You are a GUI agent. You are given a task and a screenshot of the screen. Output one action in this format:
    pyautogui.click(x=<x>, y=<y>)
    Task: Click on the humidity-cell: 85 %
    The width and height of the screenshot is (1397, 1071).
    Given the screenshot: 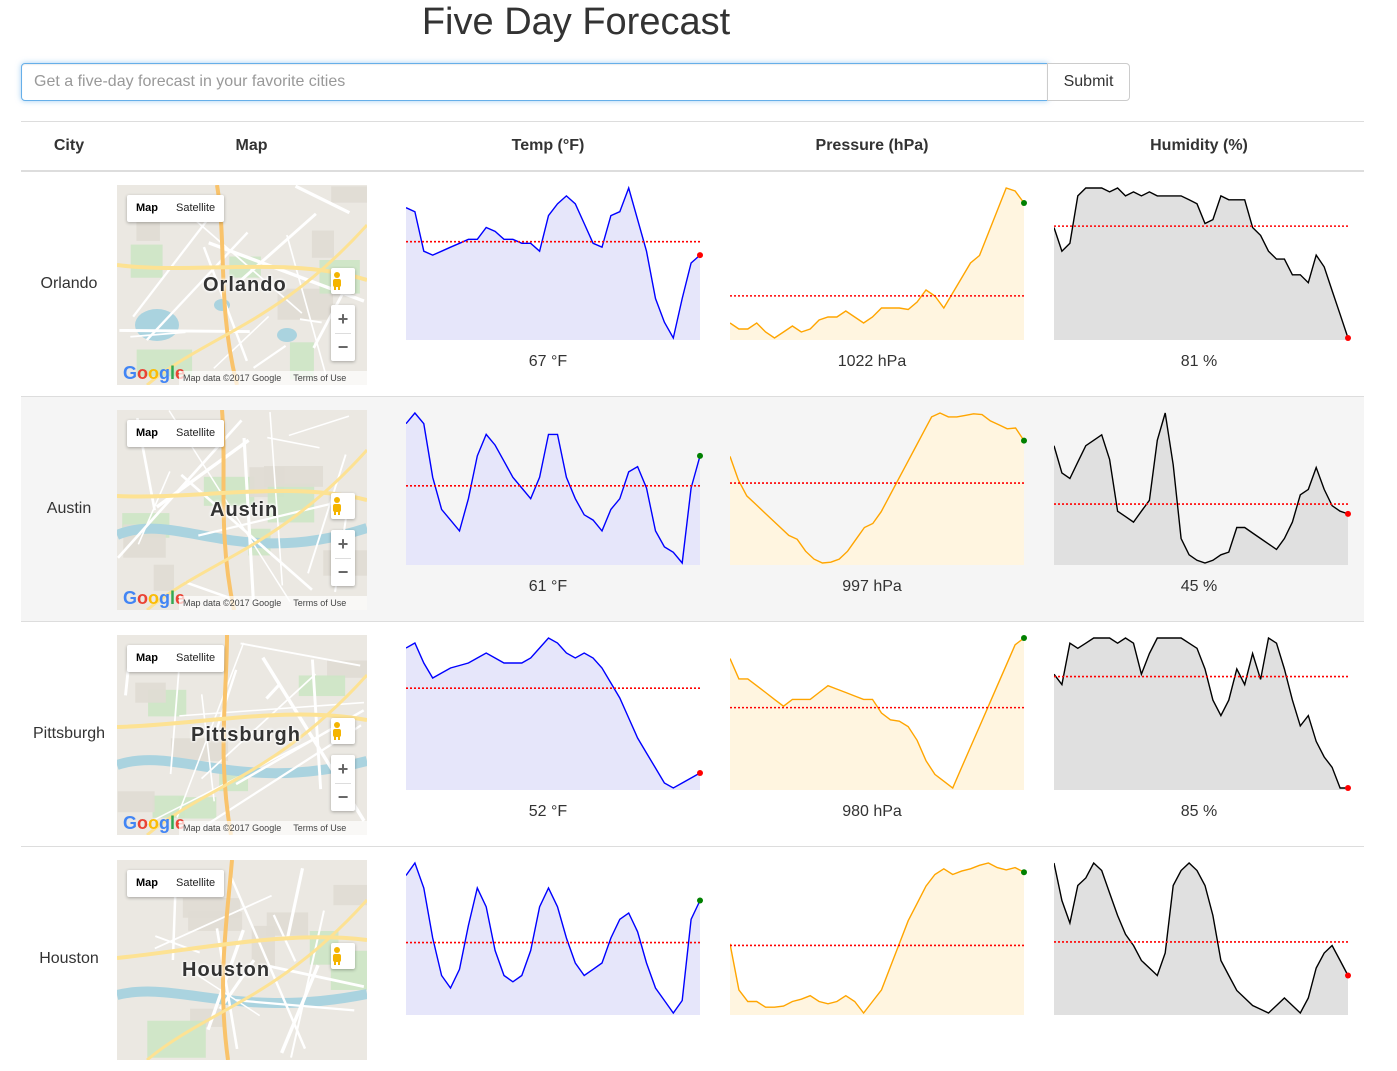 What is the action you would take?
    pyautogui.click(x=1199, y=733)
    